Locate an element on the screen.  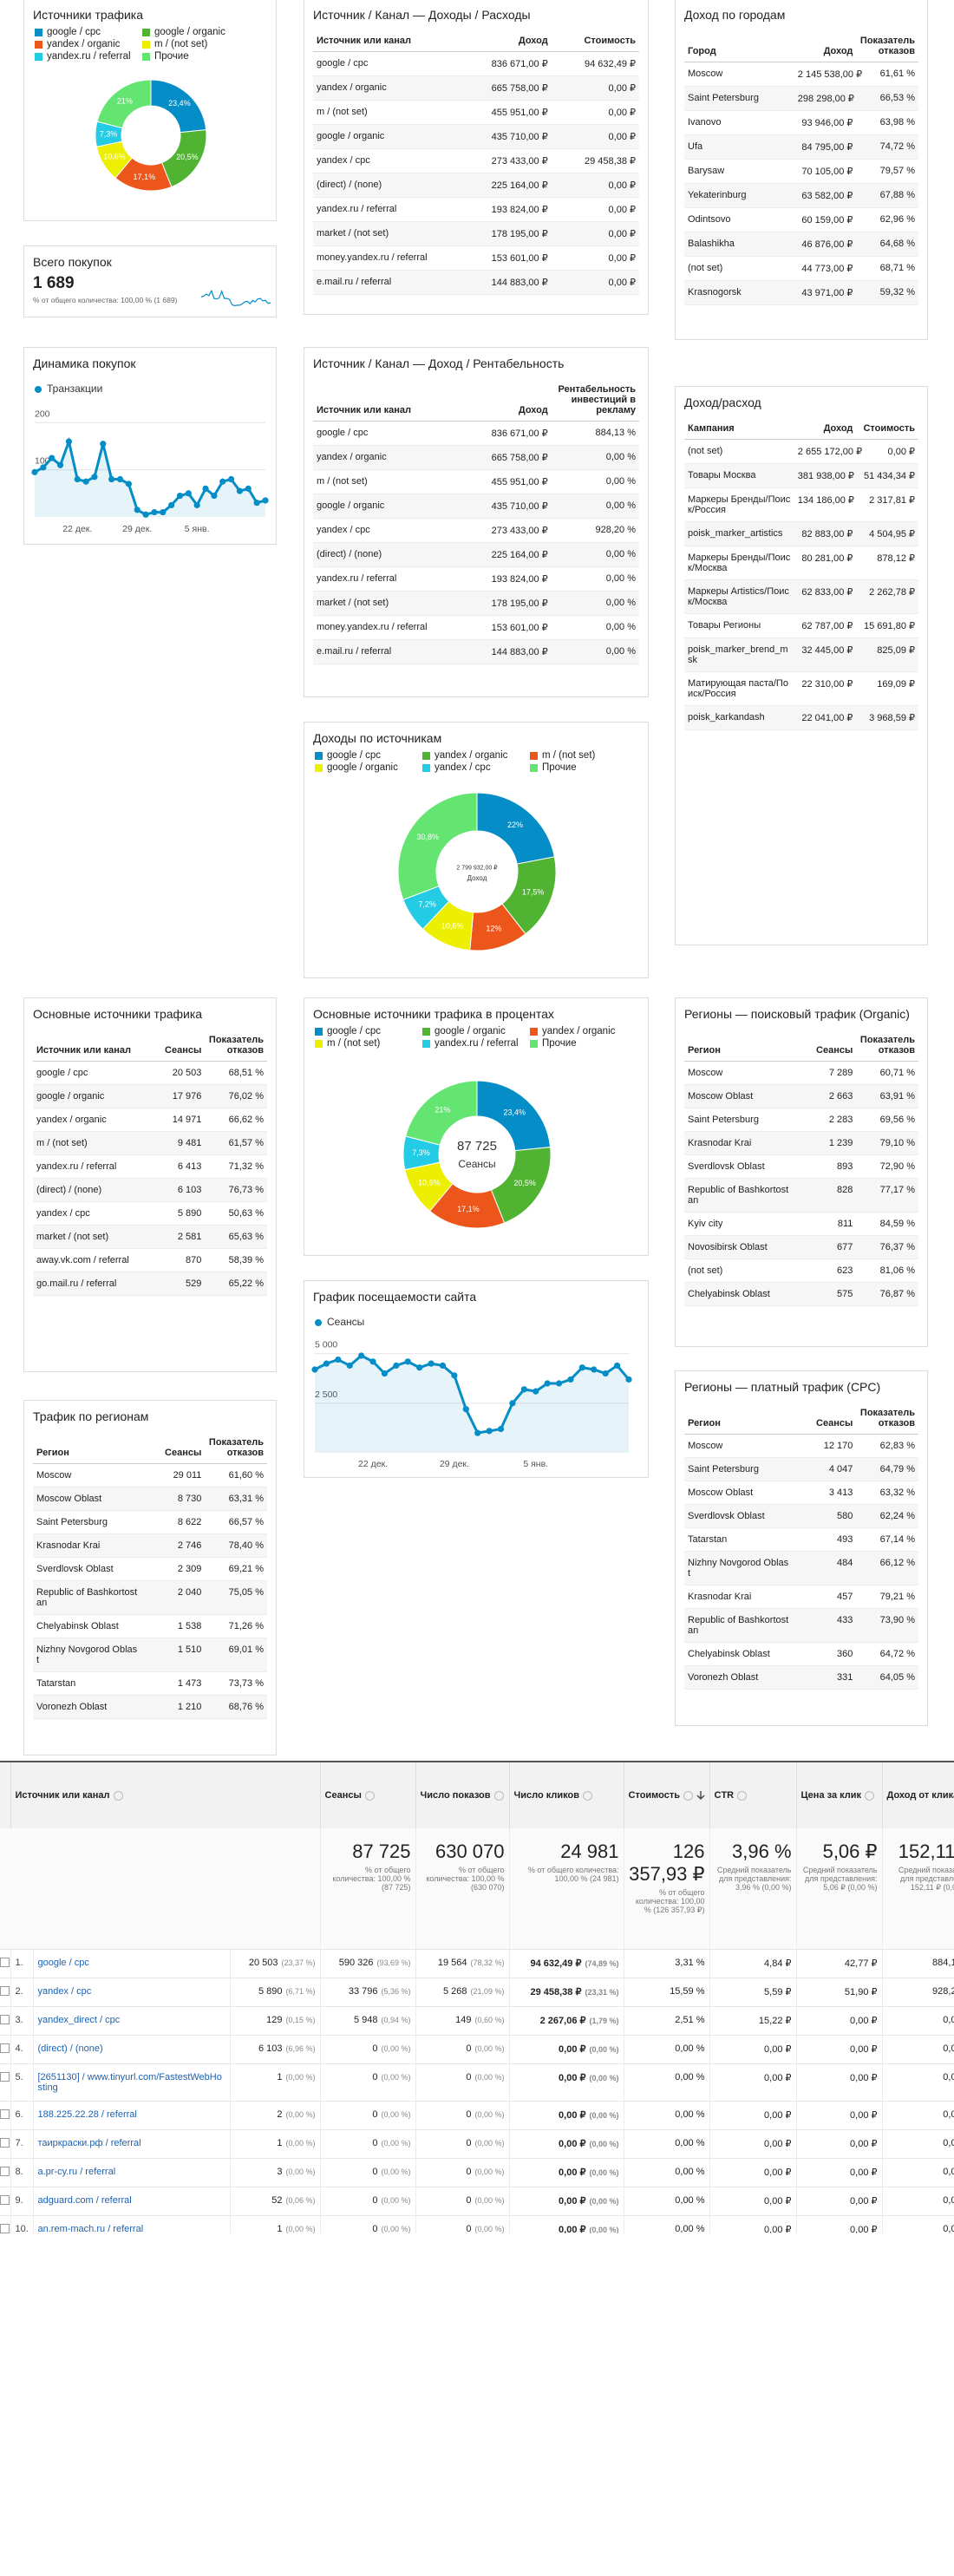
legend-item: m / (not set) is located at coordinates (196, 44).